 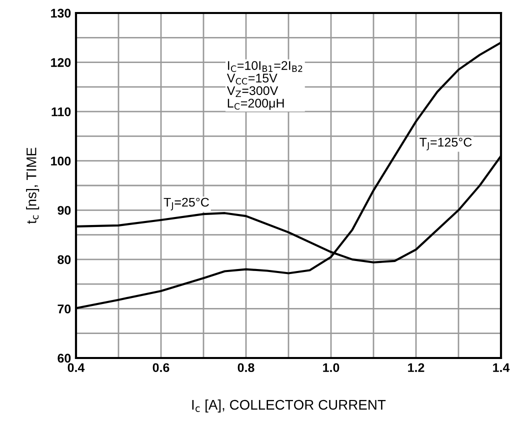 I want to click on y-tick-label: 90, so click(x=64, y=210).